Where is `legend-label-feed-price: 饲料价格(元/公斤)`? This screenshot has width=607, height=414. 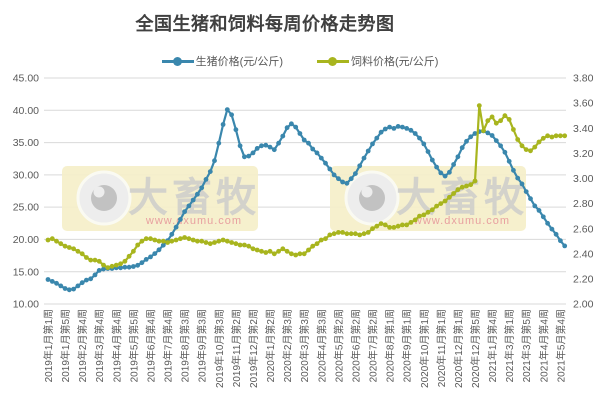
legend-label-feed-price: 饲料价格(元/公斤) is located at coordinates (395, 62).